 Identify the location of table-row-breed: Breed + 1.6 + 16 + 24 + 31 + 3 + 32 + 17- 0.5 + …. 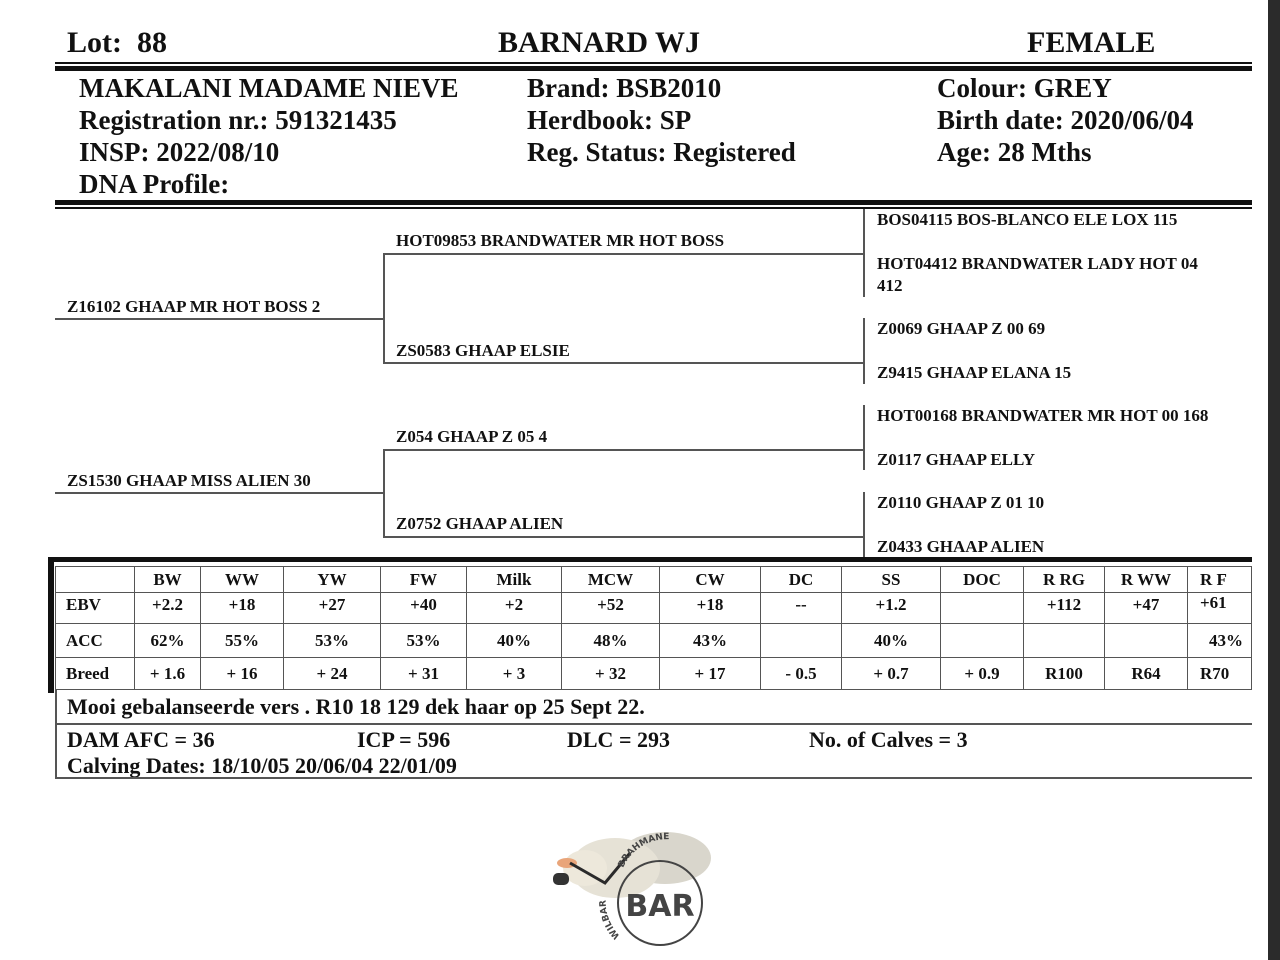
(653, 673).